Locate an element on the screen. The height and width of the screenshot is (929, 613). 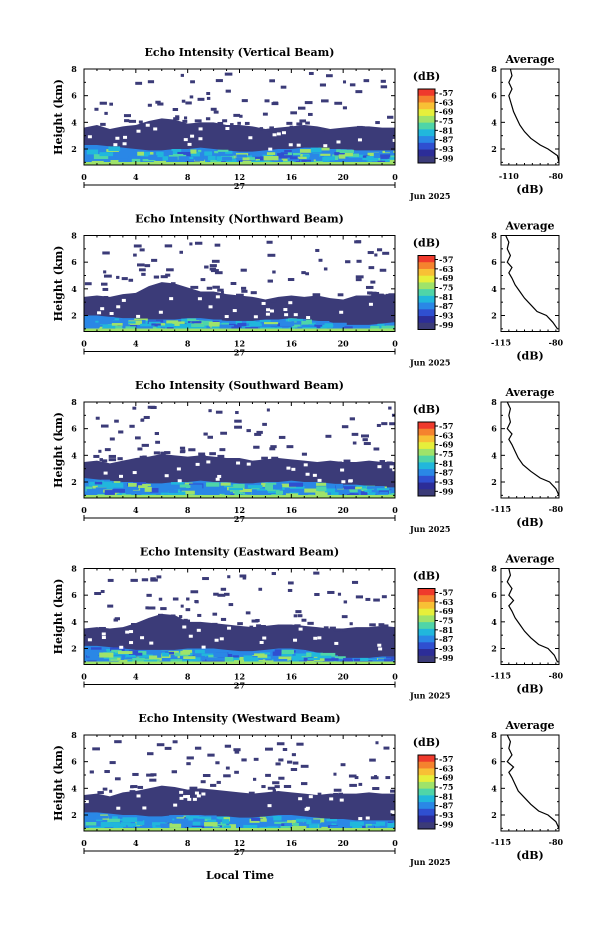
y-tick-label: 2 is located at coordinates (74, 149).